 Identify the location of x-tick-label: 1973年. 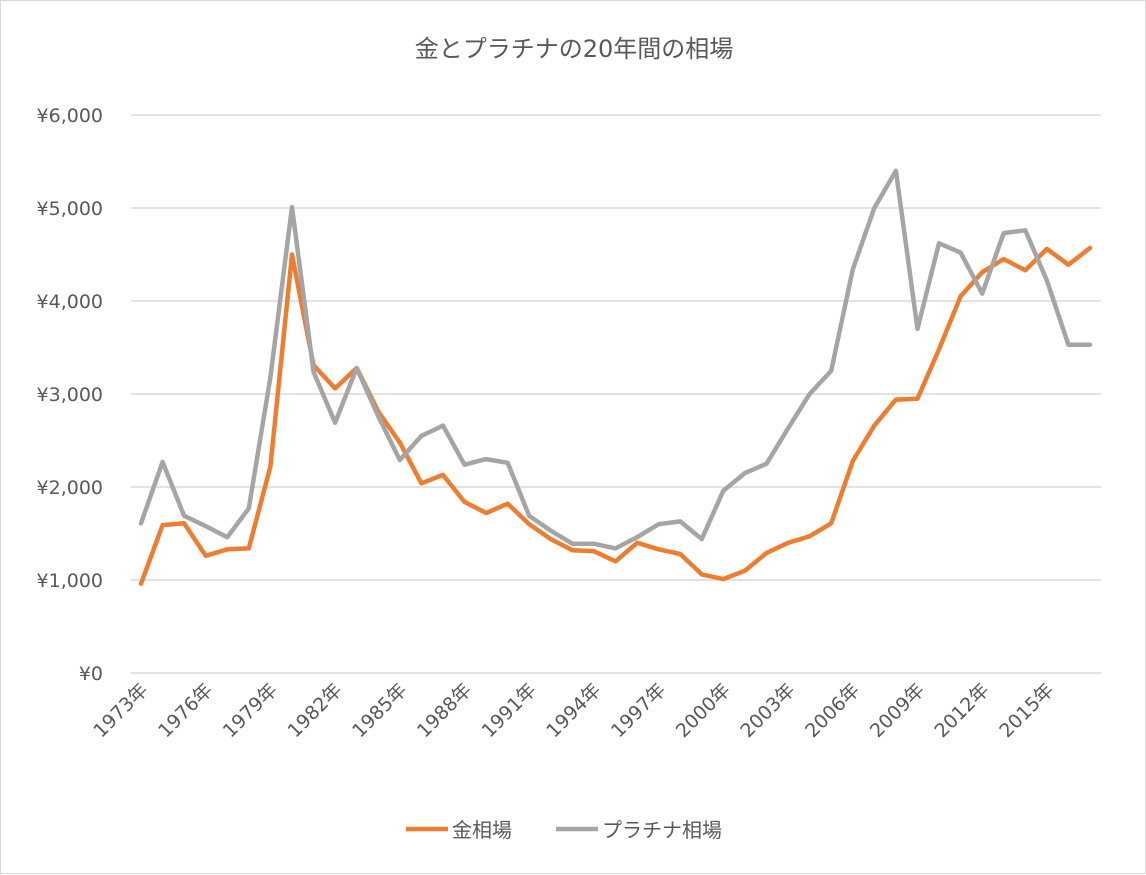
(120, 710).